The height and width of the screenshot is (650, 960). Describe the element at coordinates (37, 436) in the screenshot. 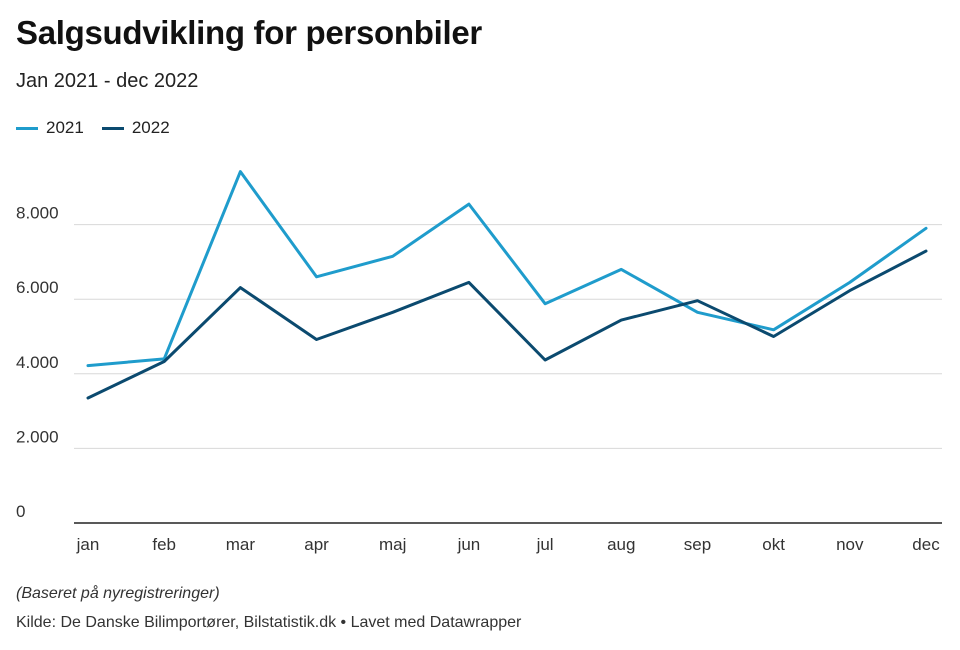

I see `y-tick-label-2000: 2.000` at that location.